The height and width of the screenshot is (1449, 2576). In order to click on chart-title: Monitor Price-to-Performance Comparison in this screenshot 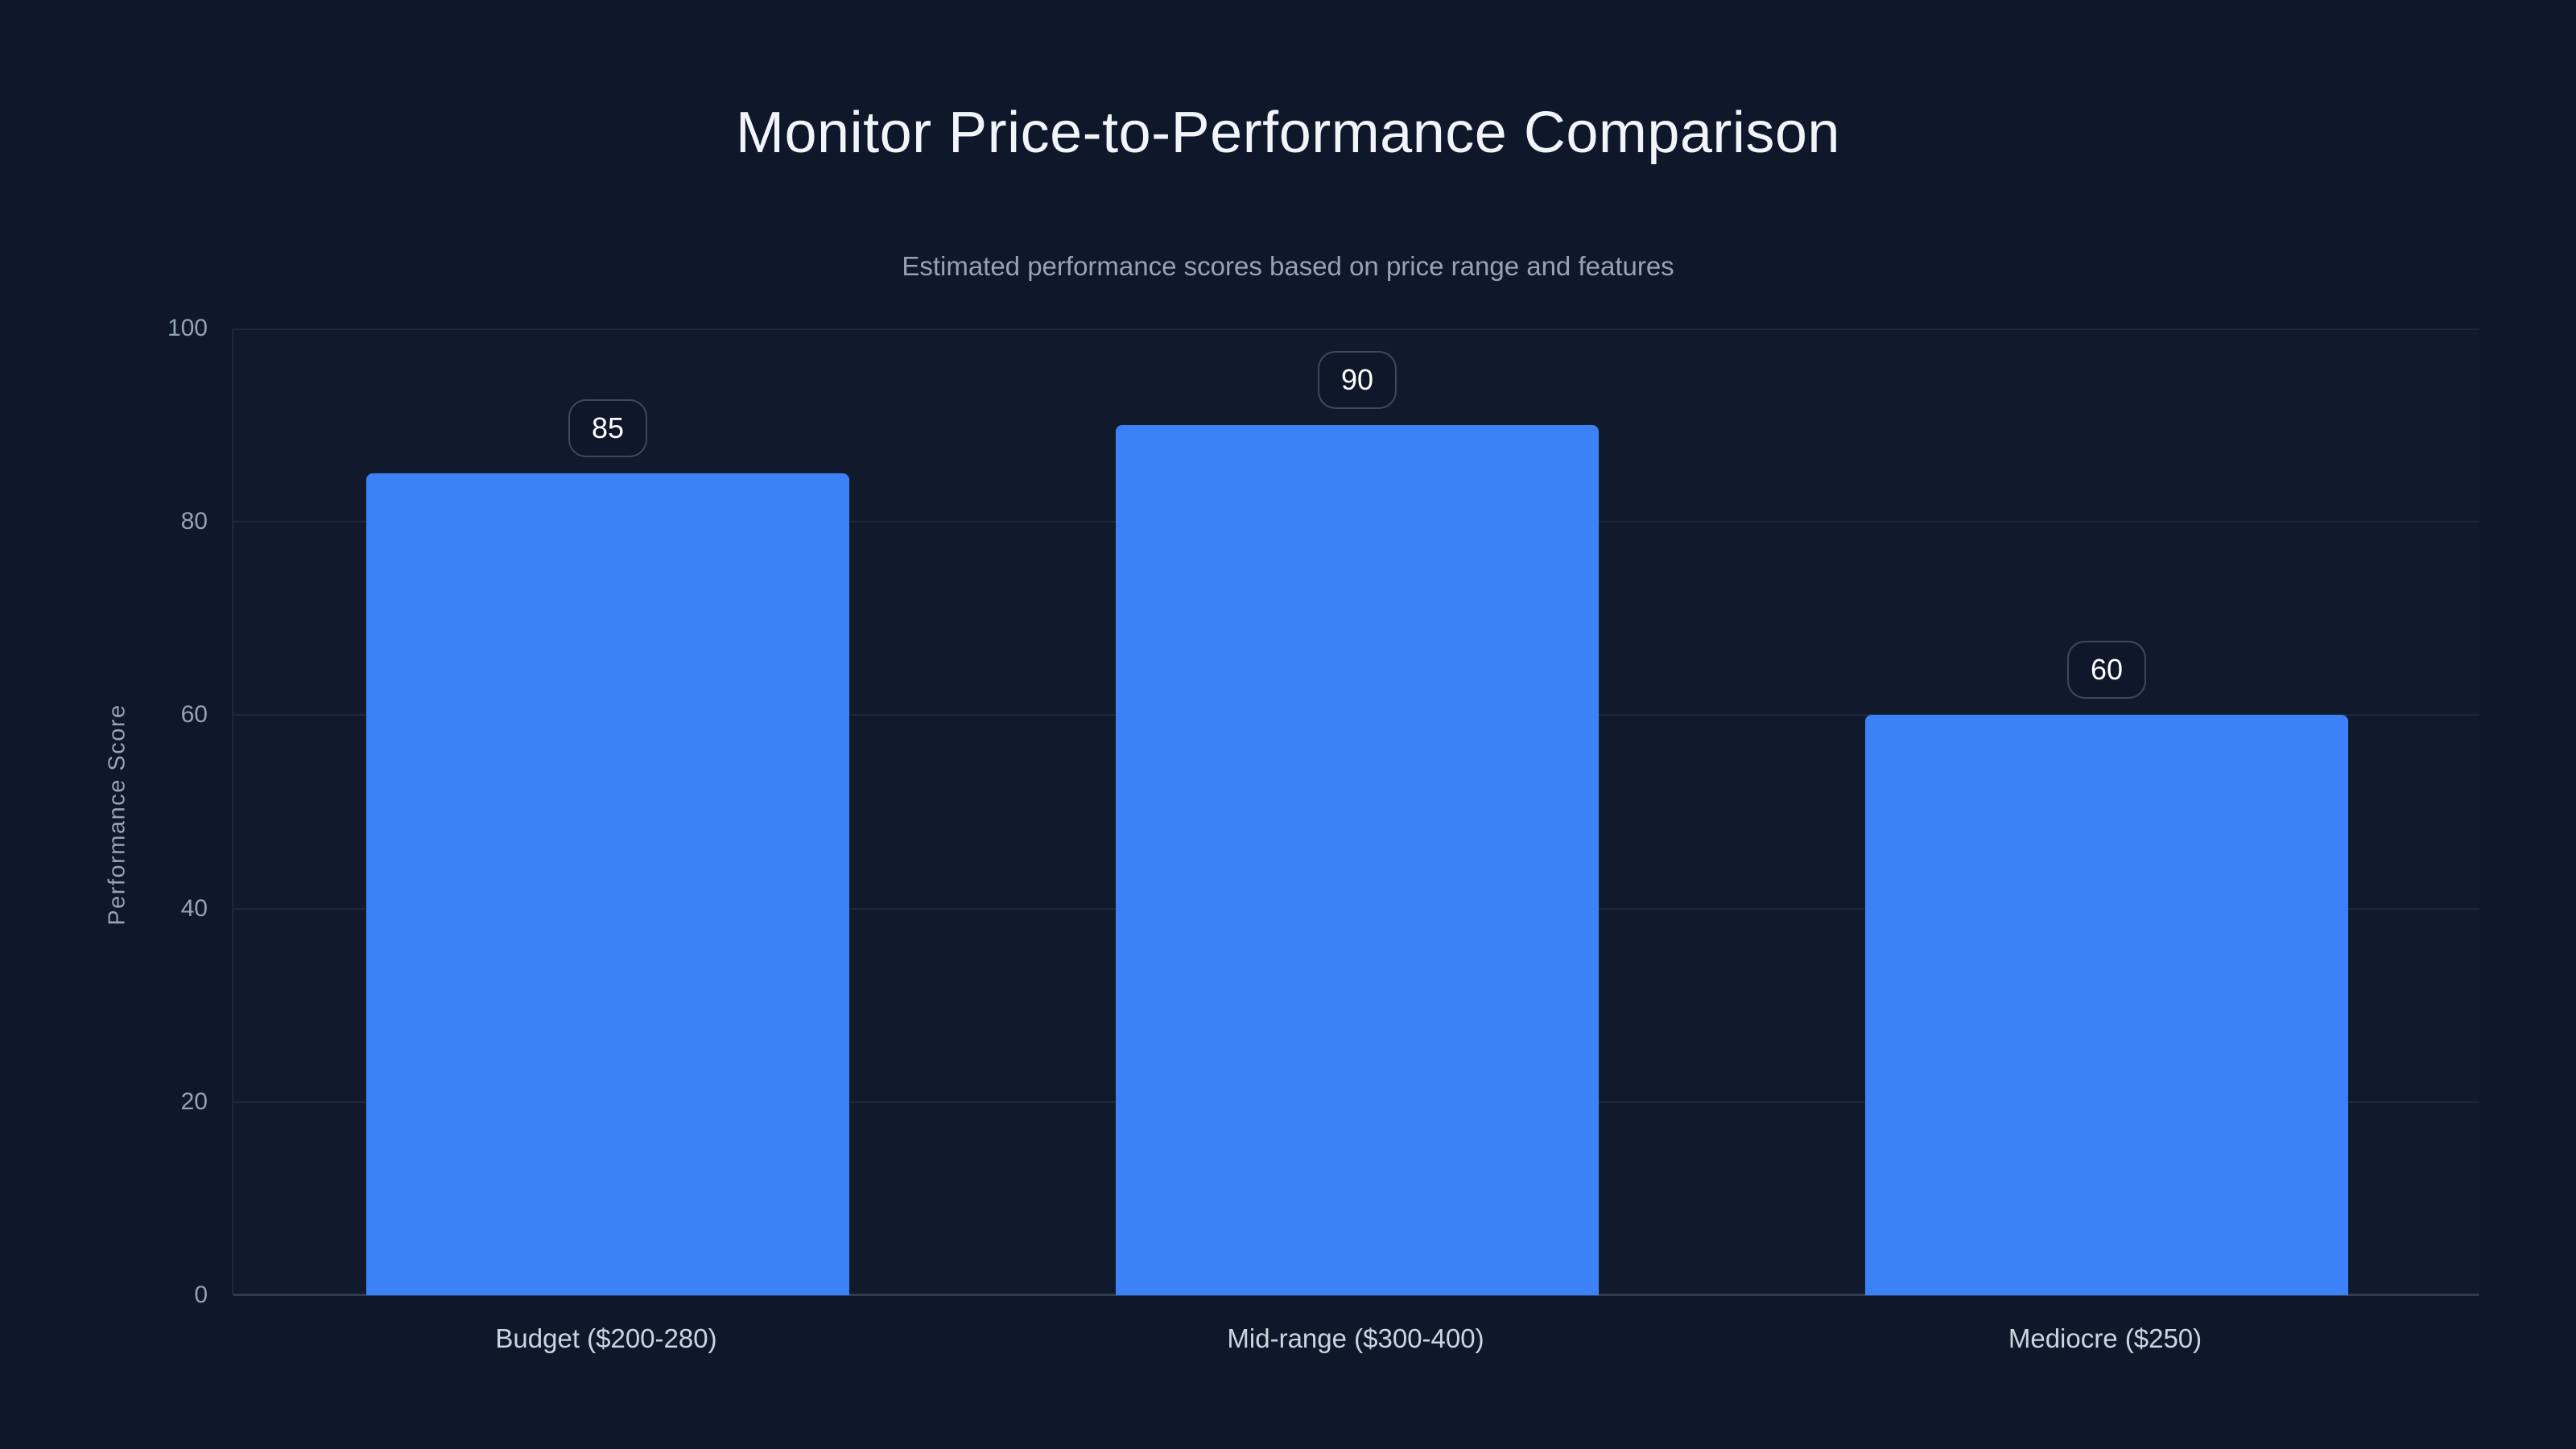, I will do `click(1288, 133)`.